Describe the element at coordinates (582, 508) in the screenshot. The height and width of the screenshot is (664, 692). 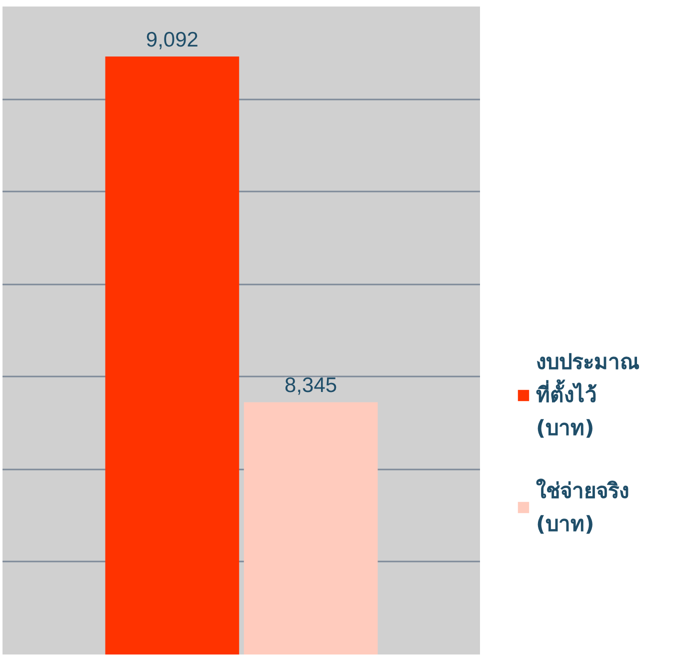
I see `legend-label: ใช่จ่ายจริง (บาท)` at that location.